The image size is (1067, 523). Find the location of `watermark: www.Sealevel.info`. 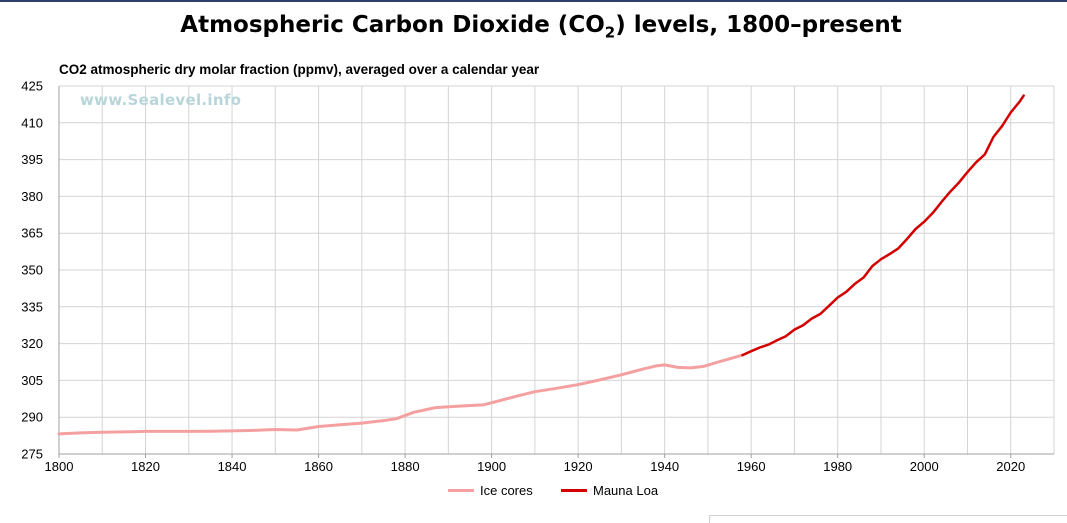

watermark: www.Sealevel.info is located at coordinates (161, 100).